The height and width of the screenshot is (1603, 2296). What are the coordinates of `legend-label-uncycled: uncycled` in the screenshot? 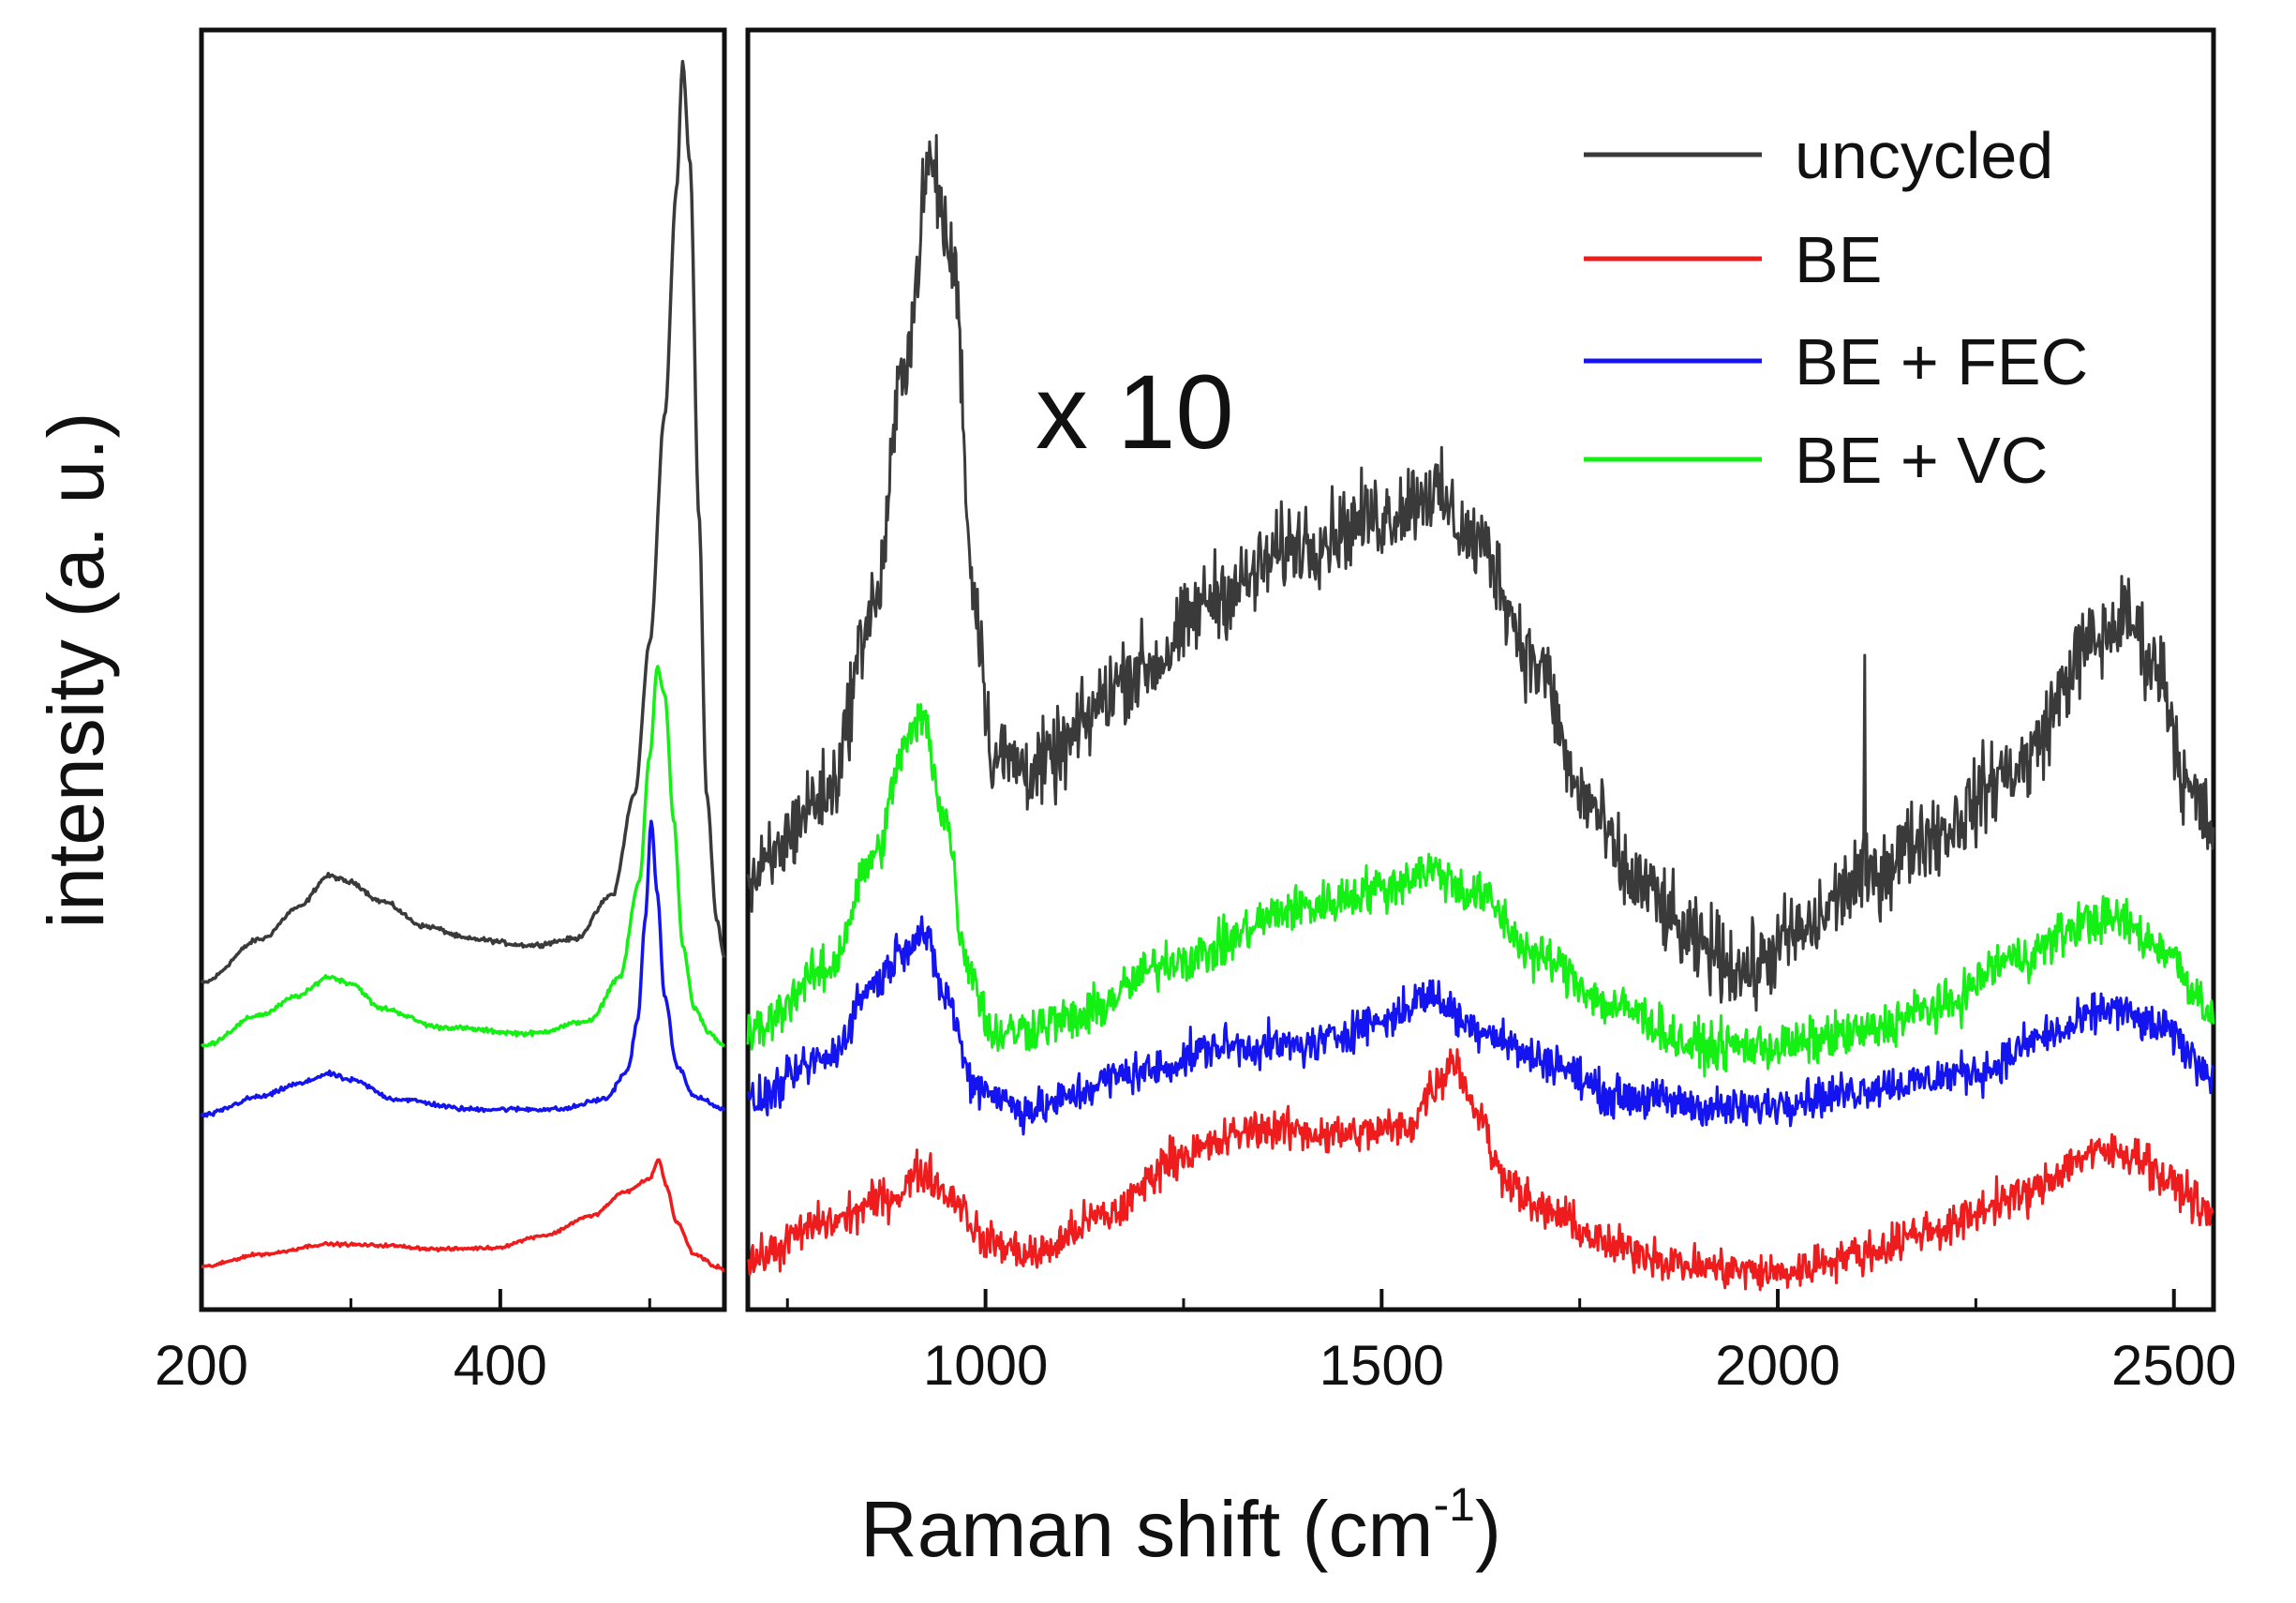 It's located at (1924, 155).